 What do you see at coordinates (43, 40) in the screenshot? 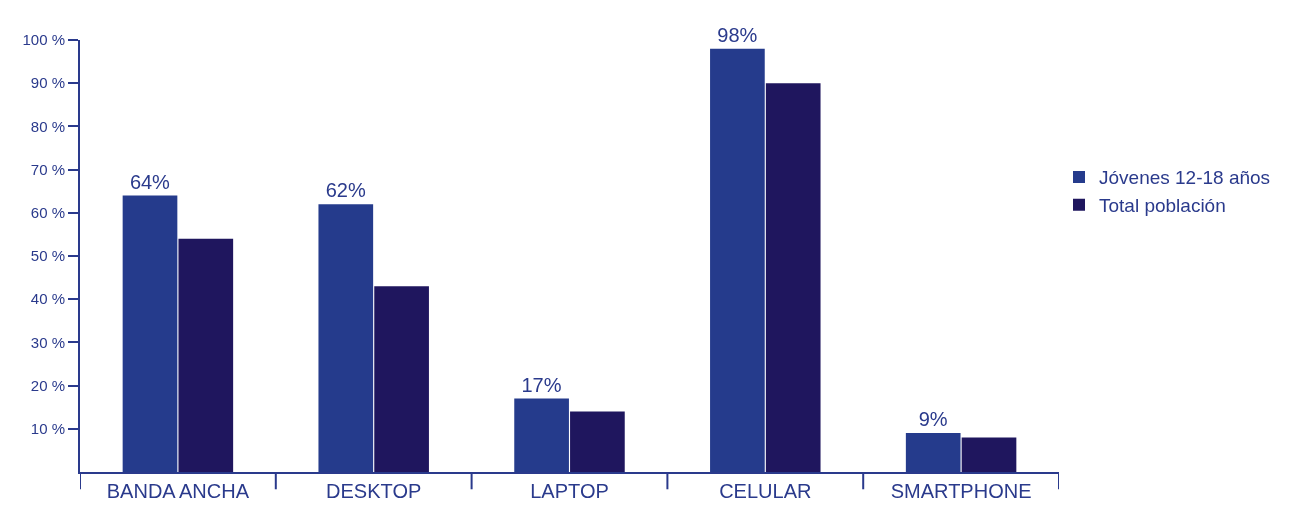
I see `y-tick-label: 100 %` at bounding box center [43, 40].